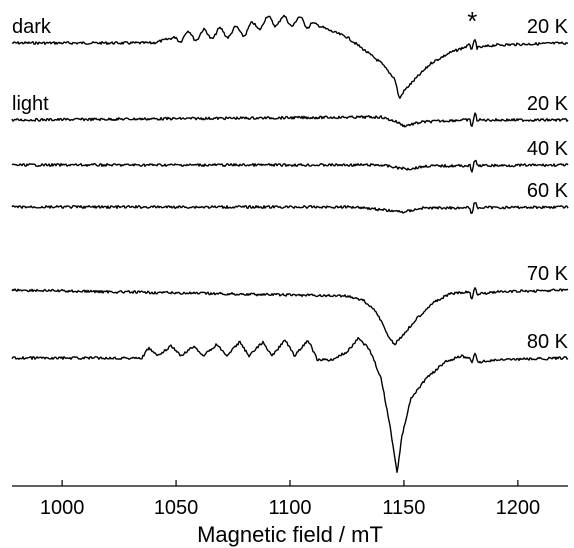 This screenshot has width=574, height=548. I want to click on x-tick-label: 1150, so click(403, 508).